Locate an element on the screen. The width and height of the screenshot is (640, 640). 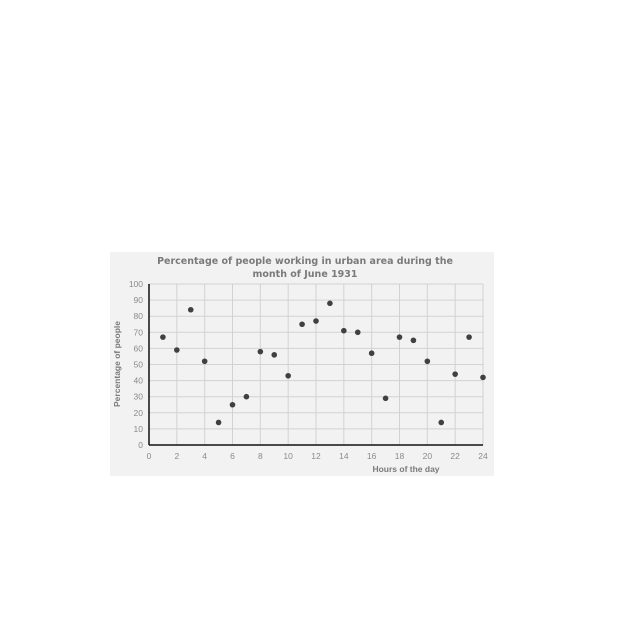
y-tick-label: 10 is located at coordinates (139, 429).